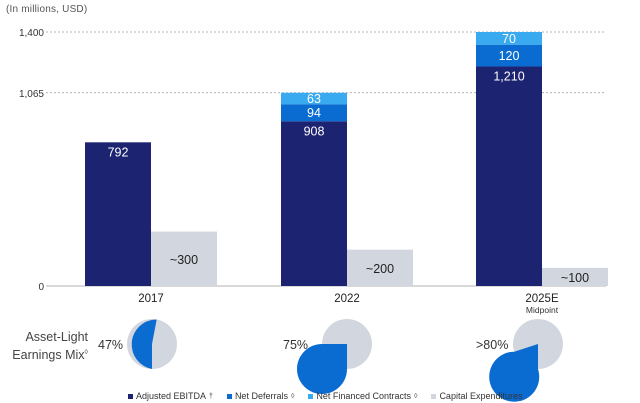  What do you see at coordinates (347, 299) in the screenshot?
I see `x-category-label: 2022` at bounding box center [347, 299].